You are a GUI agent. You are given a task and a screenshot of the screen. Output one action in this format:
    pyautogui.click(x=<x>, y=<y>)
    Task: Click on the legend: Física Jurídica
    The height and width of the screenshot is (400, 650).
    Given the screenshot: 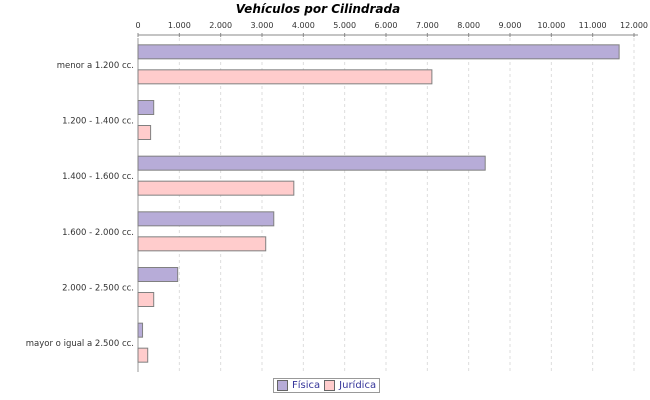 What is the action you would take?
    pyautogui.click(x=327, y=385)
    